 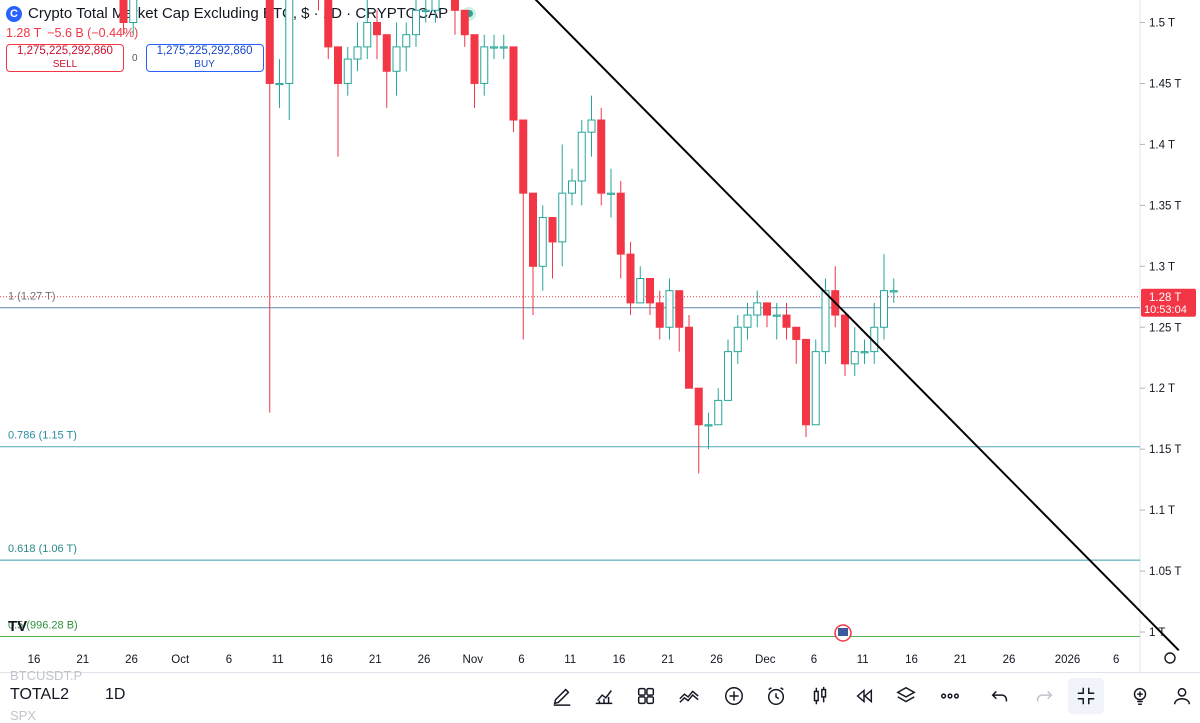 I want to click on spread-value: 0, so click(x=135, y=58).